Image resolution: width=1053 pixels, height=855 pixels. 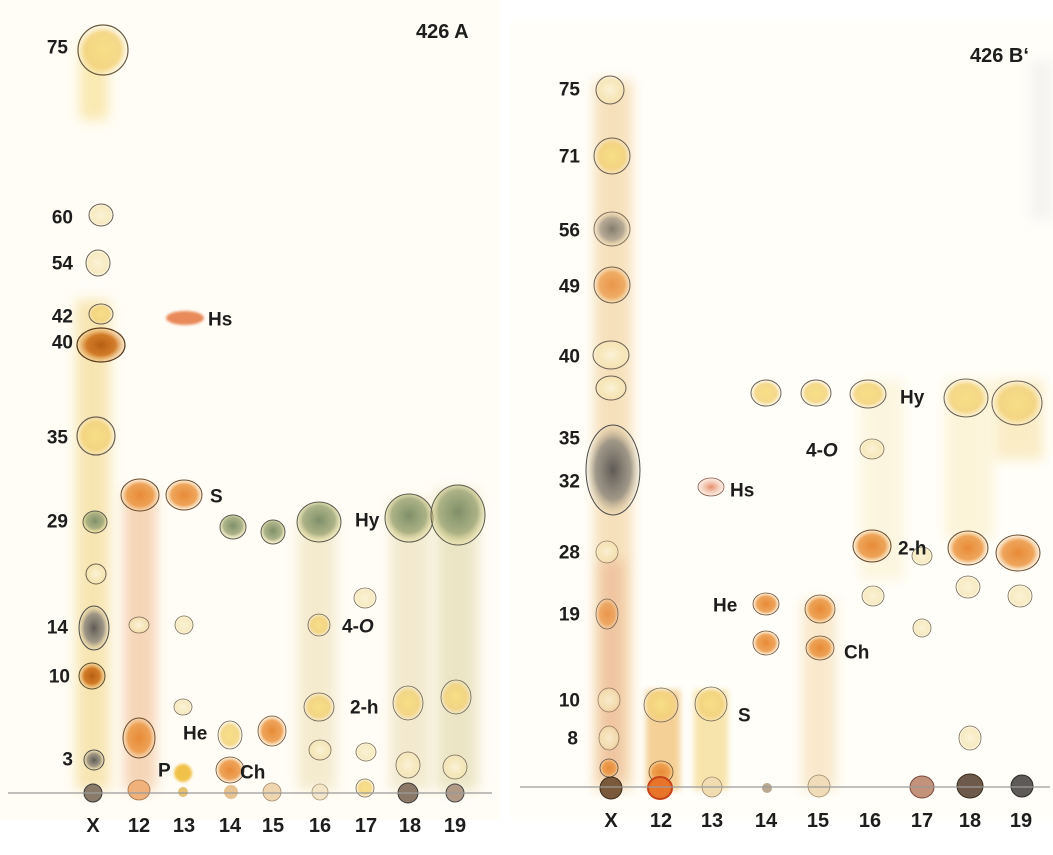 What do you see at coordinates (365, 788) in the screenshot?
I see `spot-a-17-lower` at bounding box center [365, 788].